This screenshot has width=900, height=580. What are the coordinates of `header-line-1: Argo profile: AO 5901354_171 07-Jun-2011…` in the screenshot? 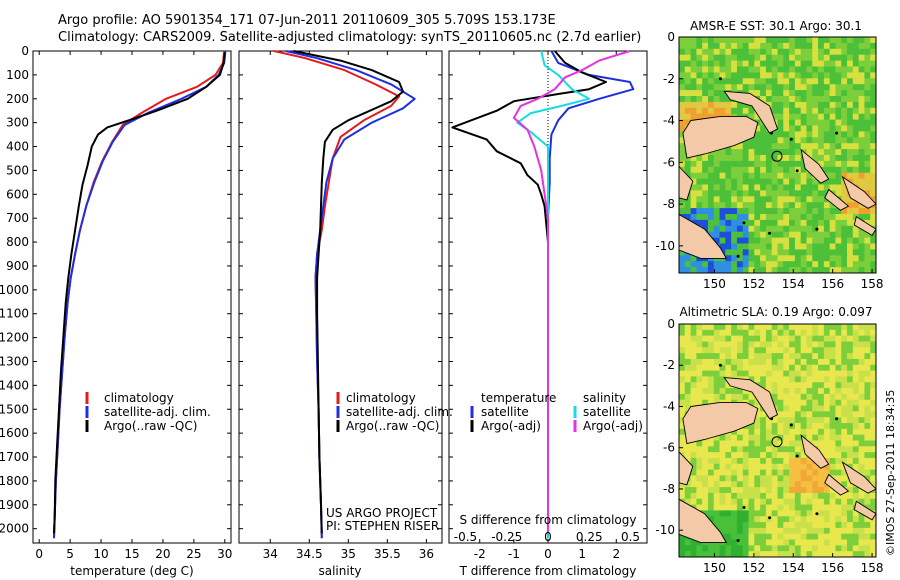 It's located at (307, 20).